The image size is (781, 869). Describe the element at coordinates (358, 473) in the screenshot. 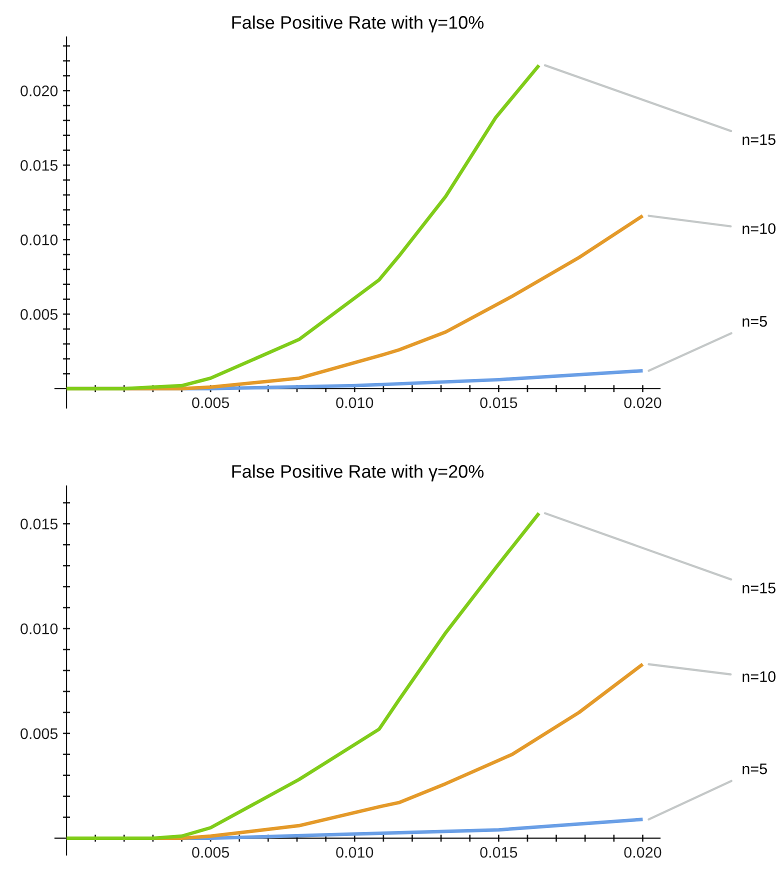

I see `chart-title: False Positive Rate with γ=20%` at that location.